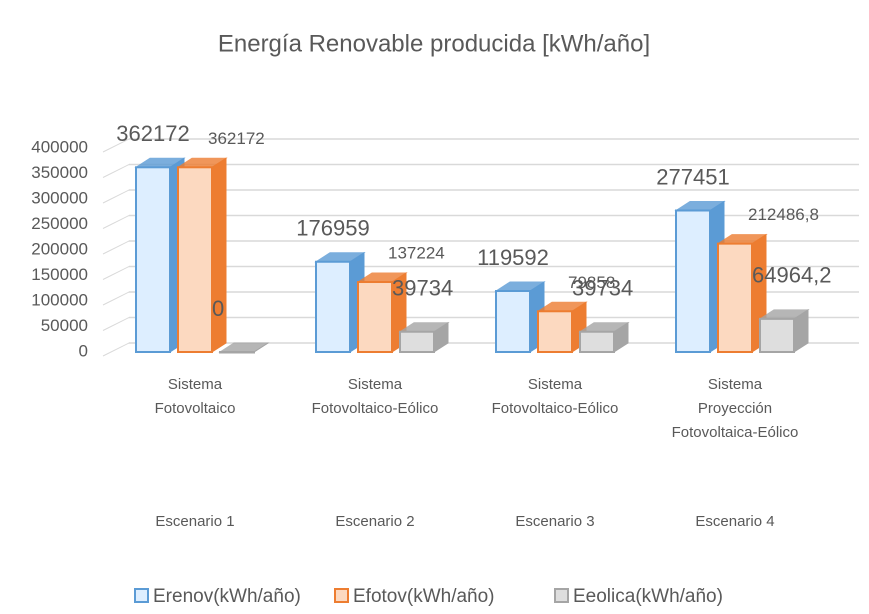 The height and width of the screenshot is (614, 869). Describe the element at coordinates (218, 308) in the screenshot. I see `data-label: 0` at that location.